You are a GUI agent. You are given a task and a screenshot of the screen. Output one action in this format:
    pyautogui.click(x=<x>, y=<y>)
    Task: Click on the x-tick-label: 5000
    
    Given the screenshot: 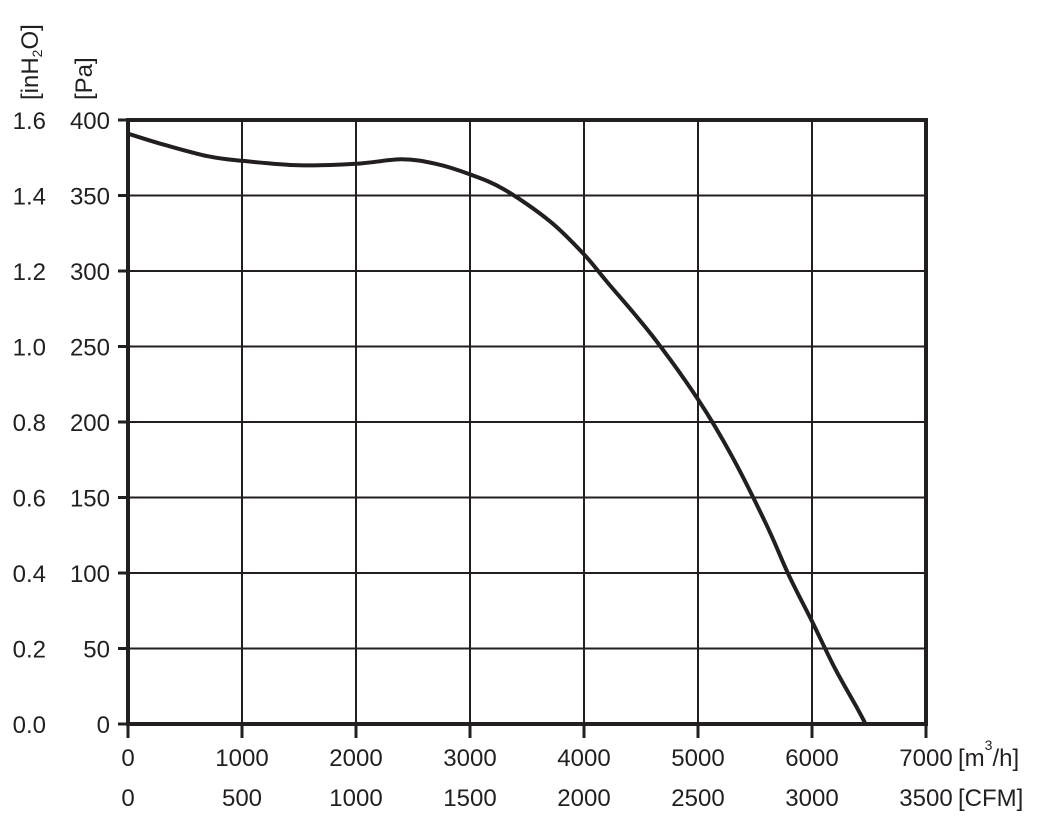 What is the action you would take?
    pyautogui.click(x=697, y=758)
    